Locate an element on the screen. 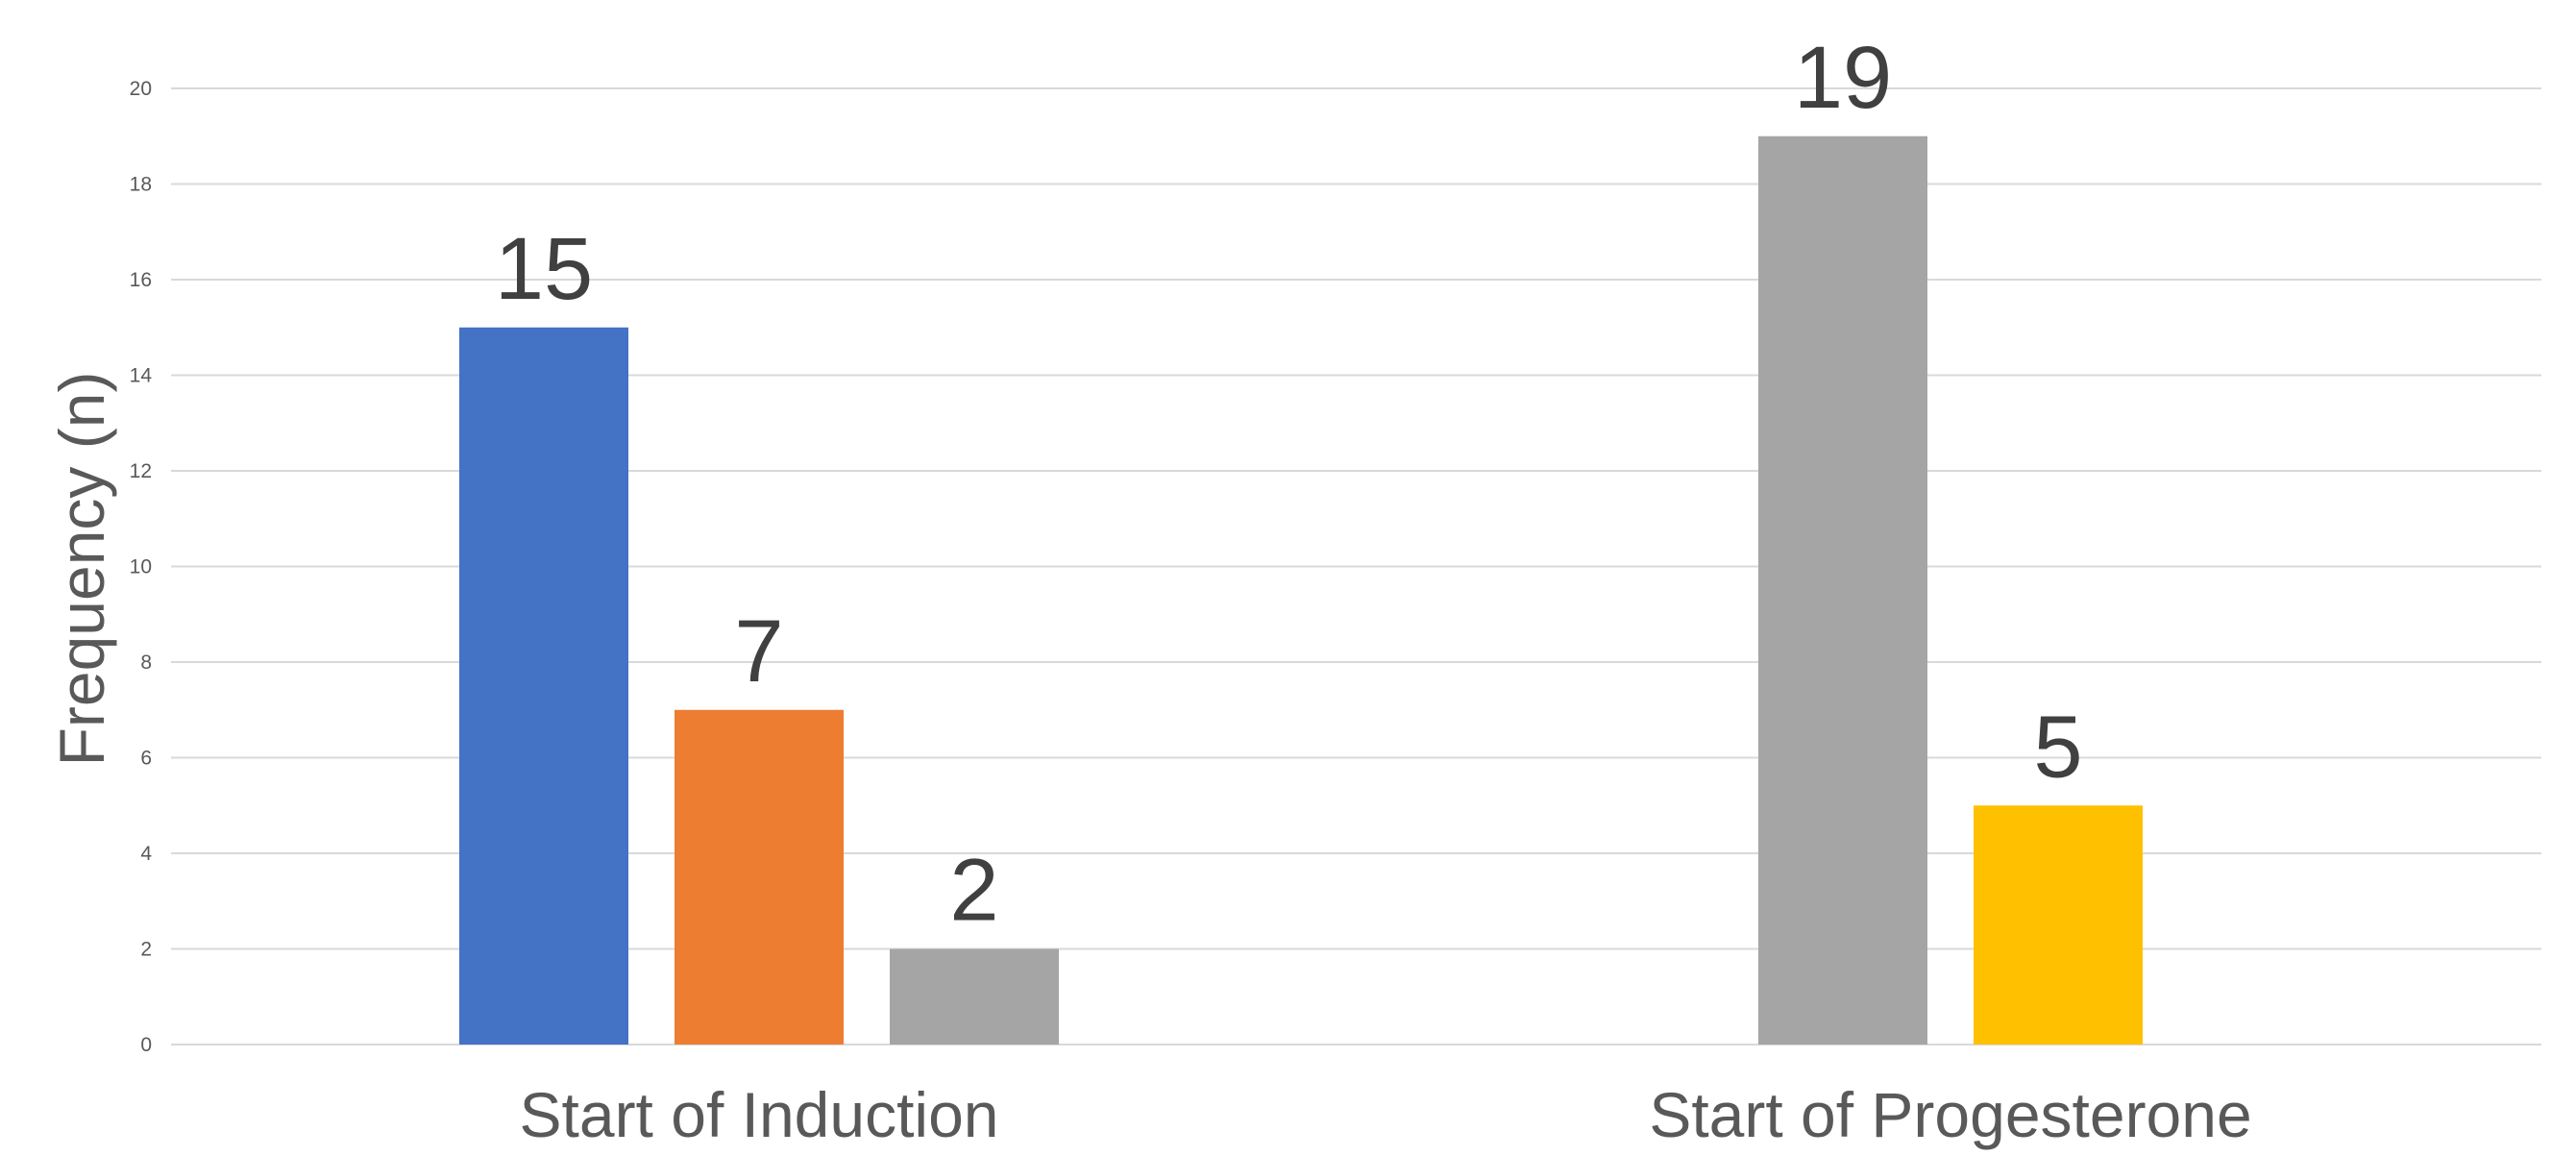 The height and width of the screenshot is (1156, 2576). x-axis-categories: Start of Induction Start of Progesterone is located at coordinates (1386, 1114).